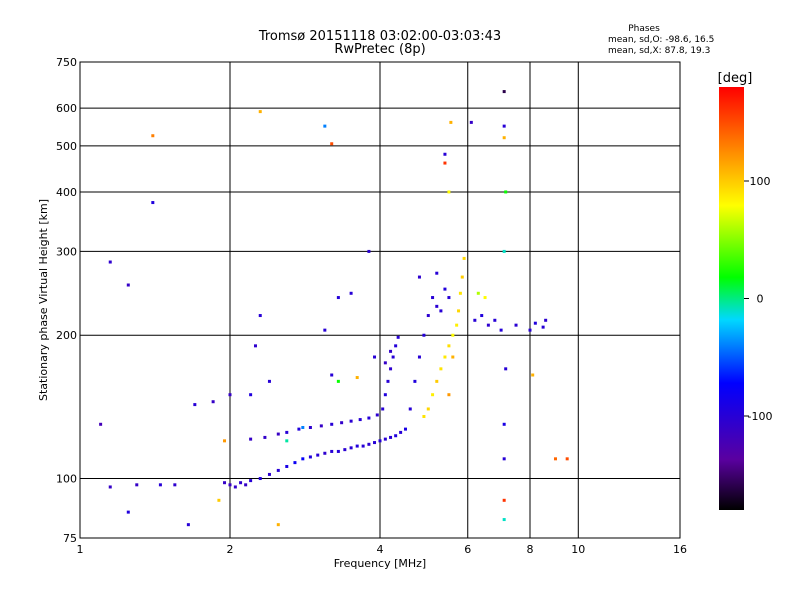 The image size is (800, 600). I want to click on y-tick-label: 75, so click(70, 538).